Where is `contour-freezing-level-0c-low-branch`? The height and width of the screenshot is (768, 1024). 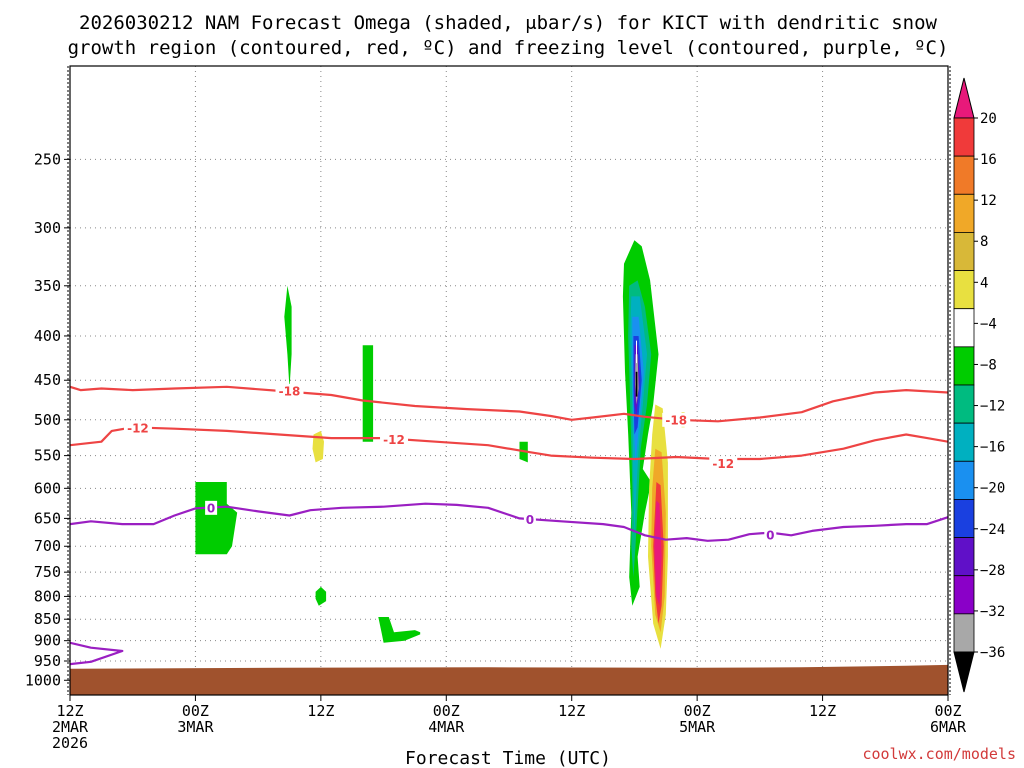 contour-freezing-level-0c-low-branch is located at coordinates (97, 653).